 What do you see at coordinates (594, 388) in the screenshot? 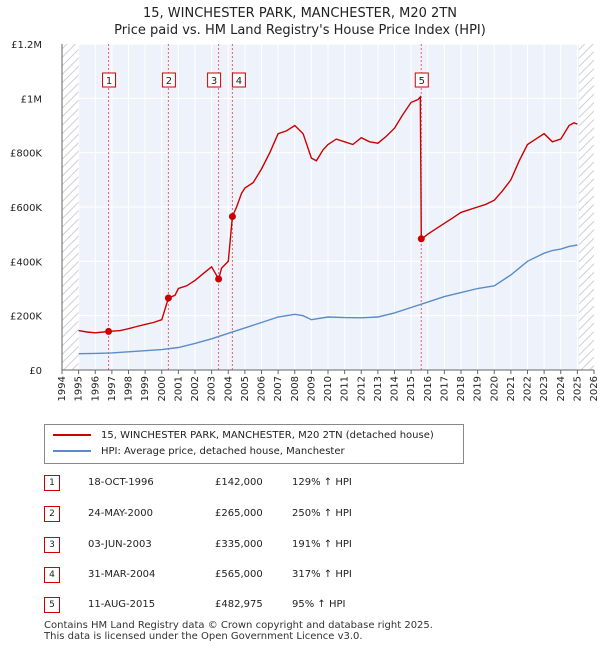
I see `x-tick-label: 2026` at bounding box center [594, 388].